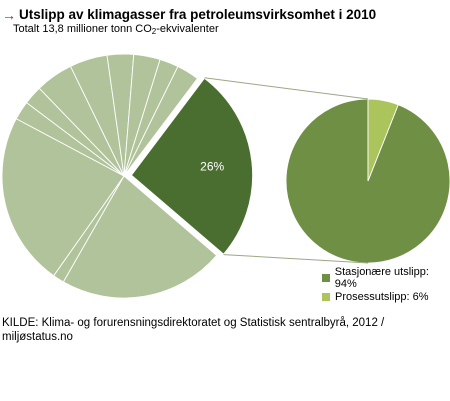 This screenshot has width=450, height=401. I want to click on subtitle-prefix: Totalt 13,8 millioner tonn CO, so click(82, 29).